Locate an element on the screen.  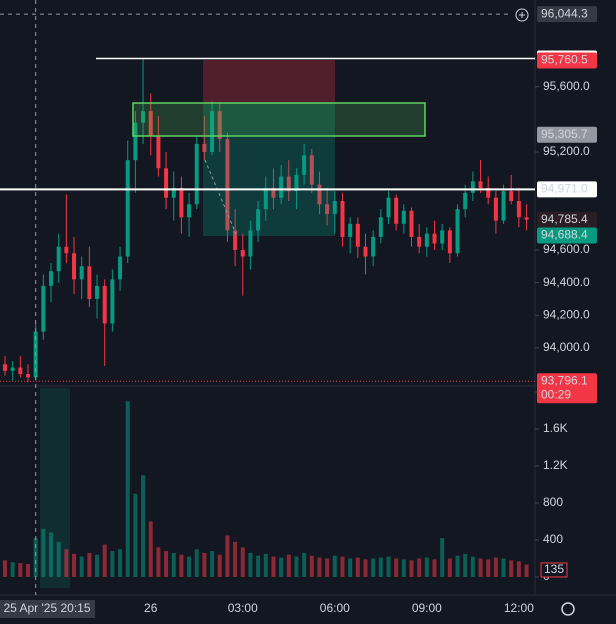
add-button is located at coordinates (522, 15).